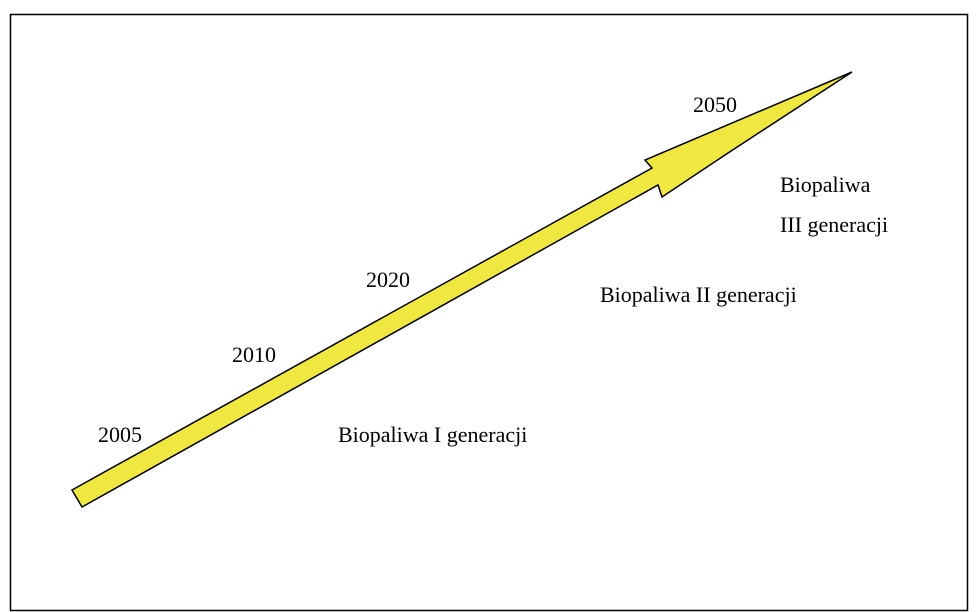 This screenshot has height=612, width=979. I want to click on year-label: 2020, so click(388, 279).